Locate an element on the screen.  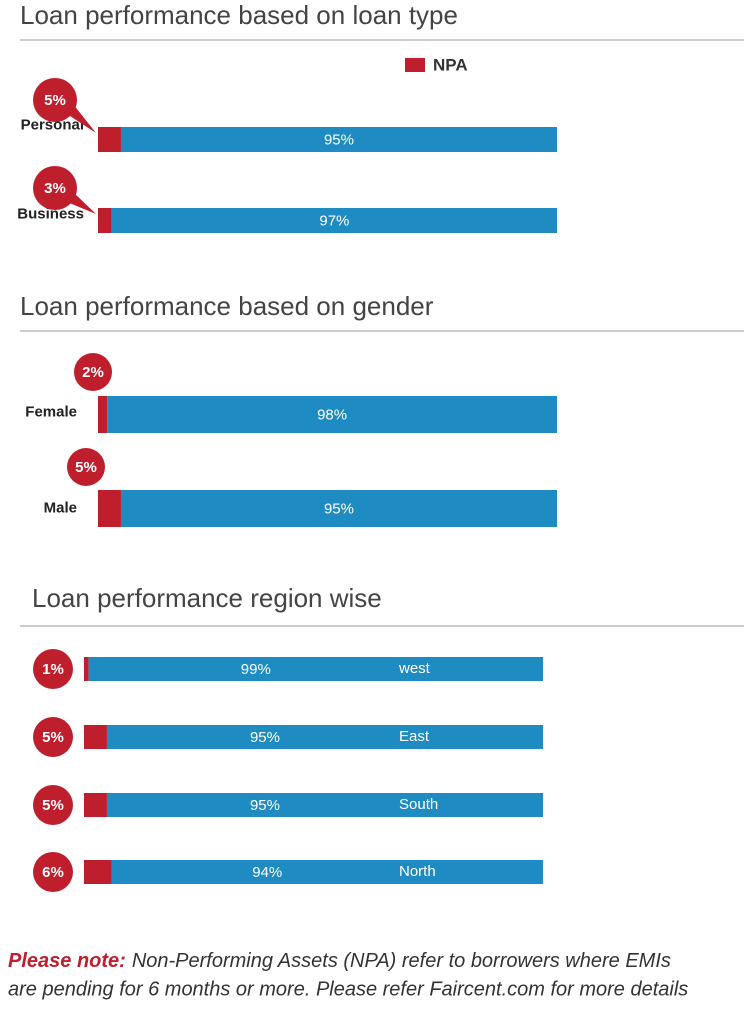
category-label: Male is located at coordinates (60, 507).